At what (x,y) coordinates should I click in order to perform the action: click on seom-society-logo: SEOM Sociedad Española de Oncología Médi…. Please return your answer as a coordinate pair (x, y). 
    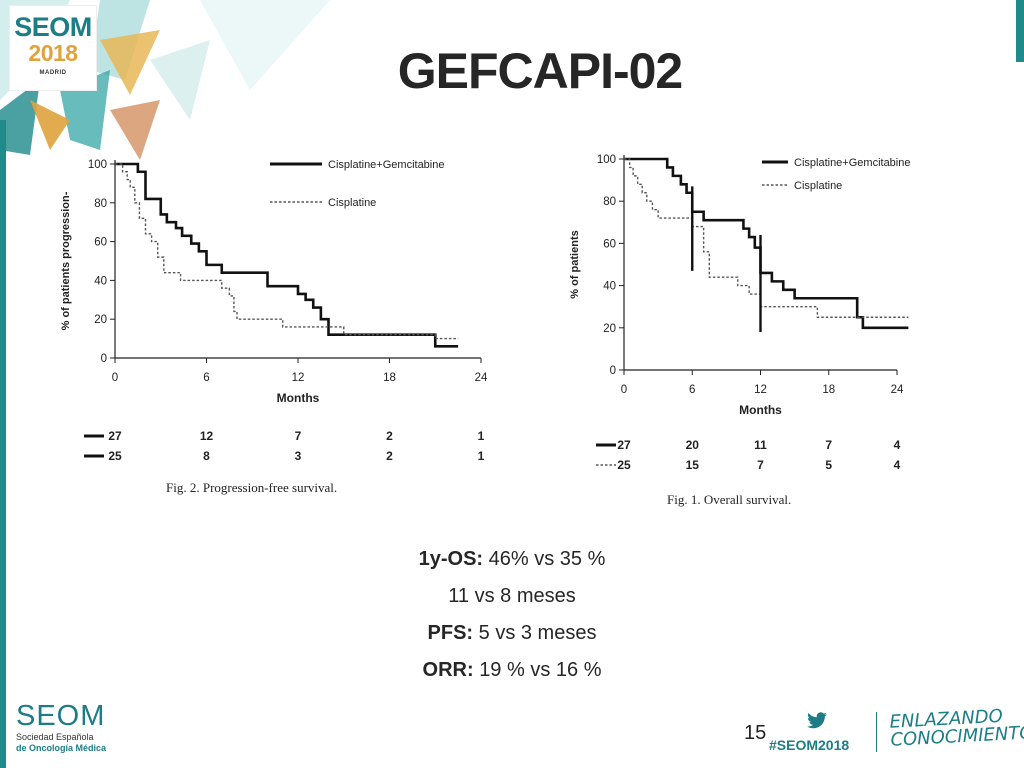
    Looking at the image, I should click on (61, 727).